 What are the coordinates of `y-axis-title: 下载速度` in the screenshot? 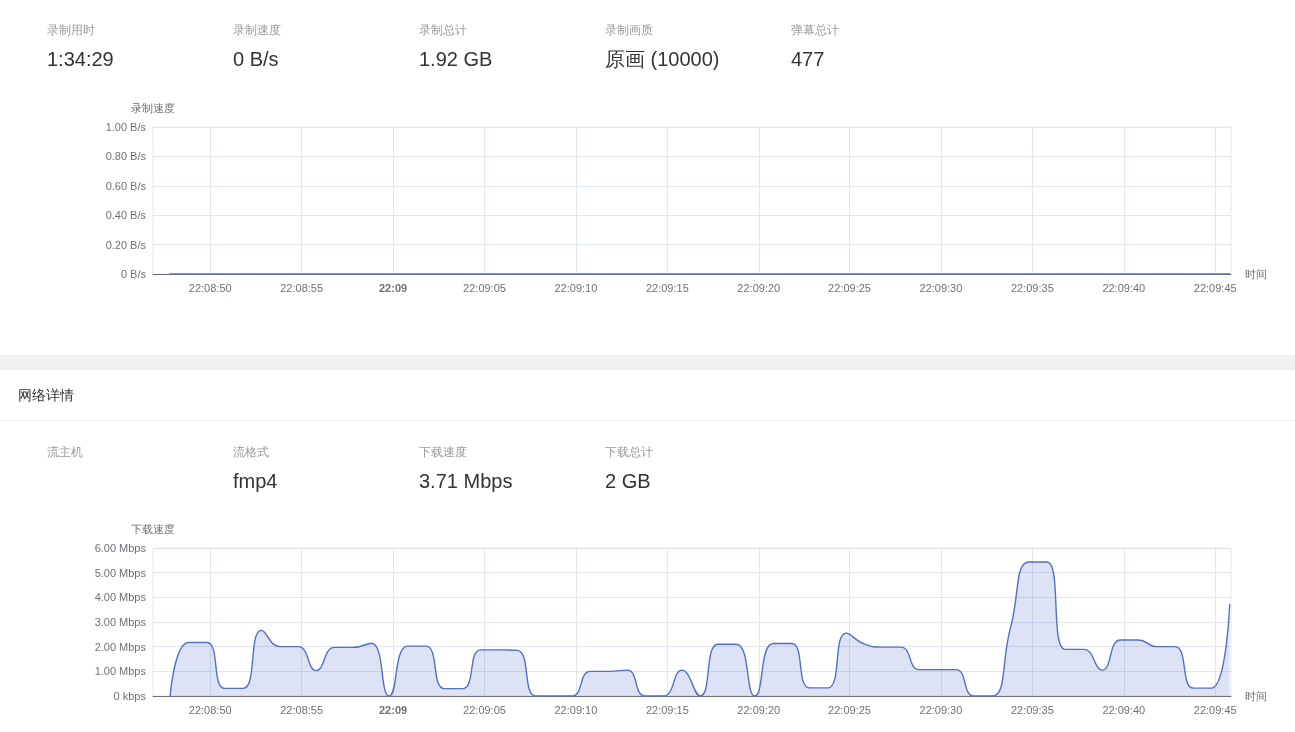 It's located at (153, 528).